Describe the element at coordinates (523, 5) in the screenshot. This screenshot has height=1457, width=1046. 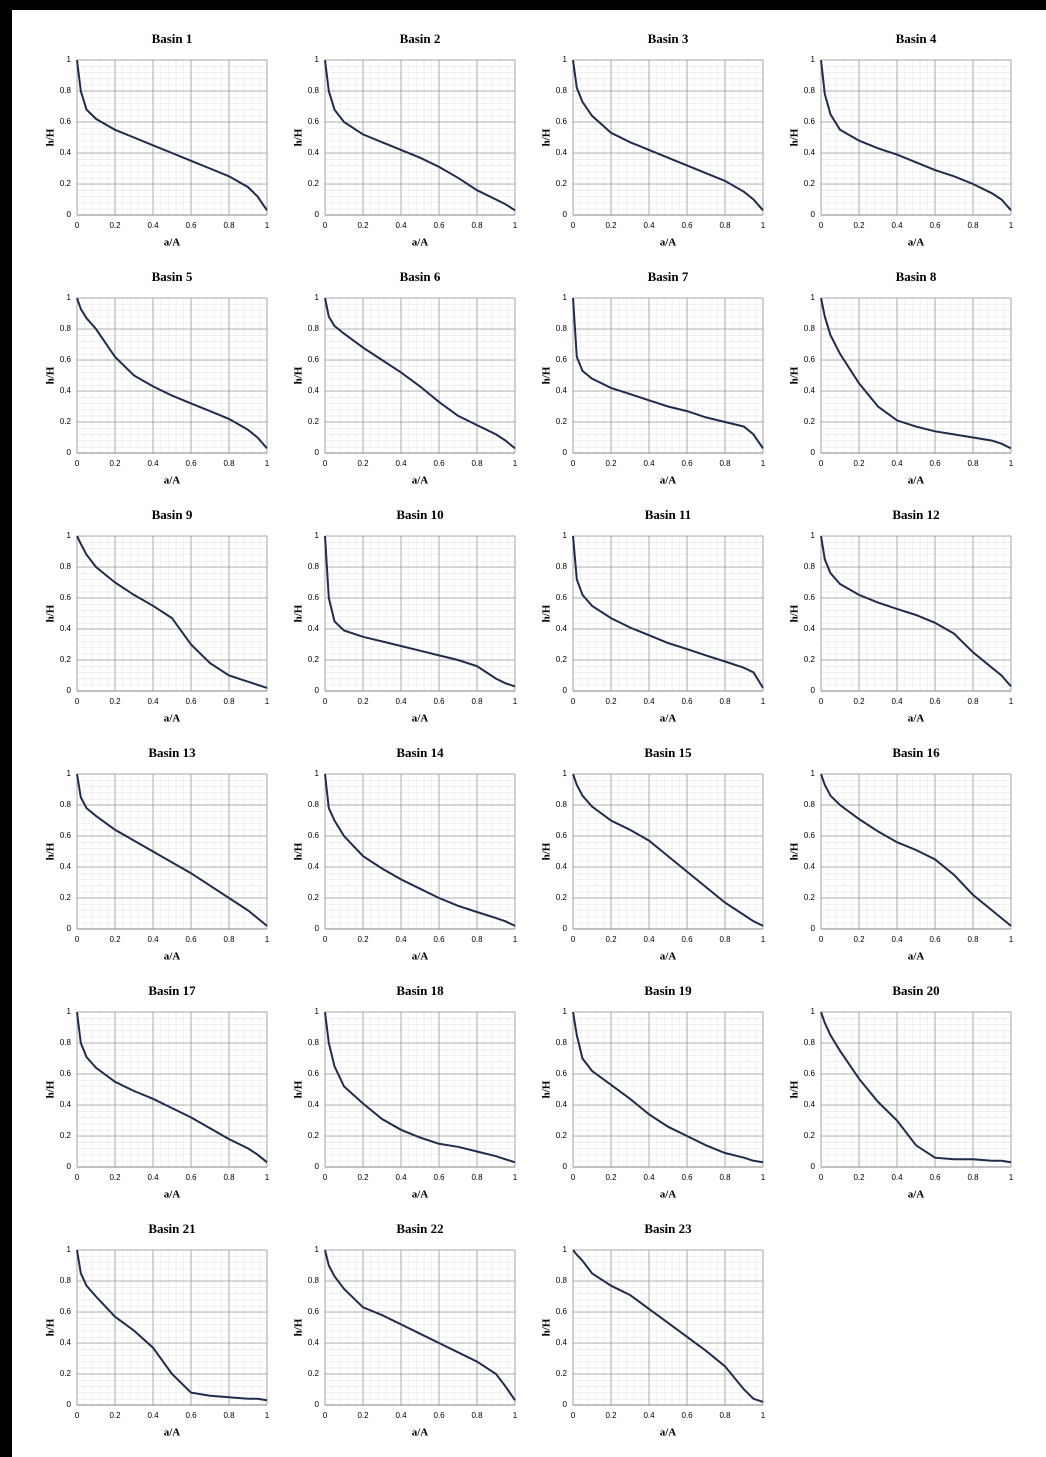
I see `frame-top` at that location.